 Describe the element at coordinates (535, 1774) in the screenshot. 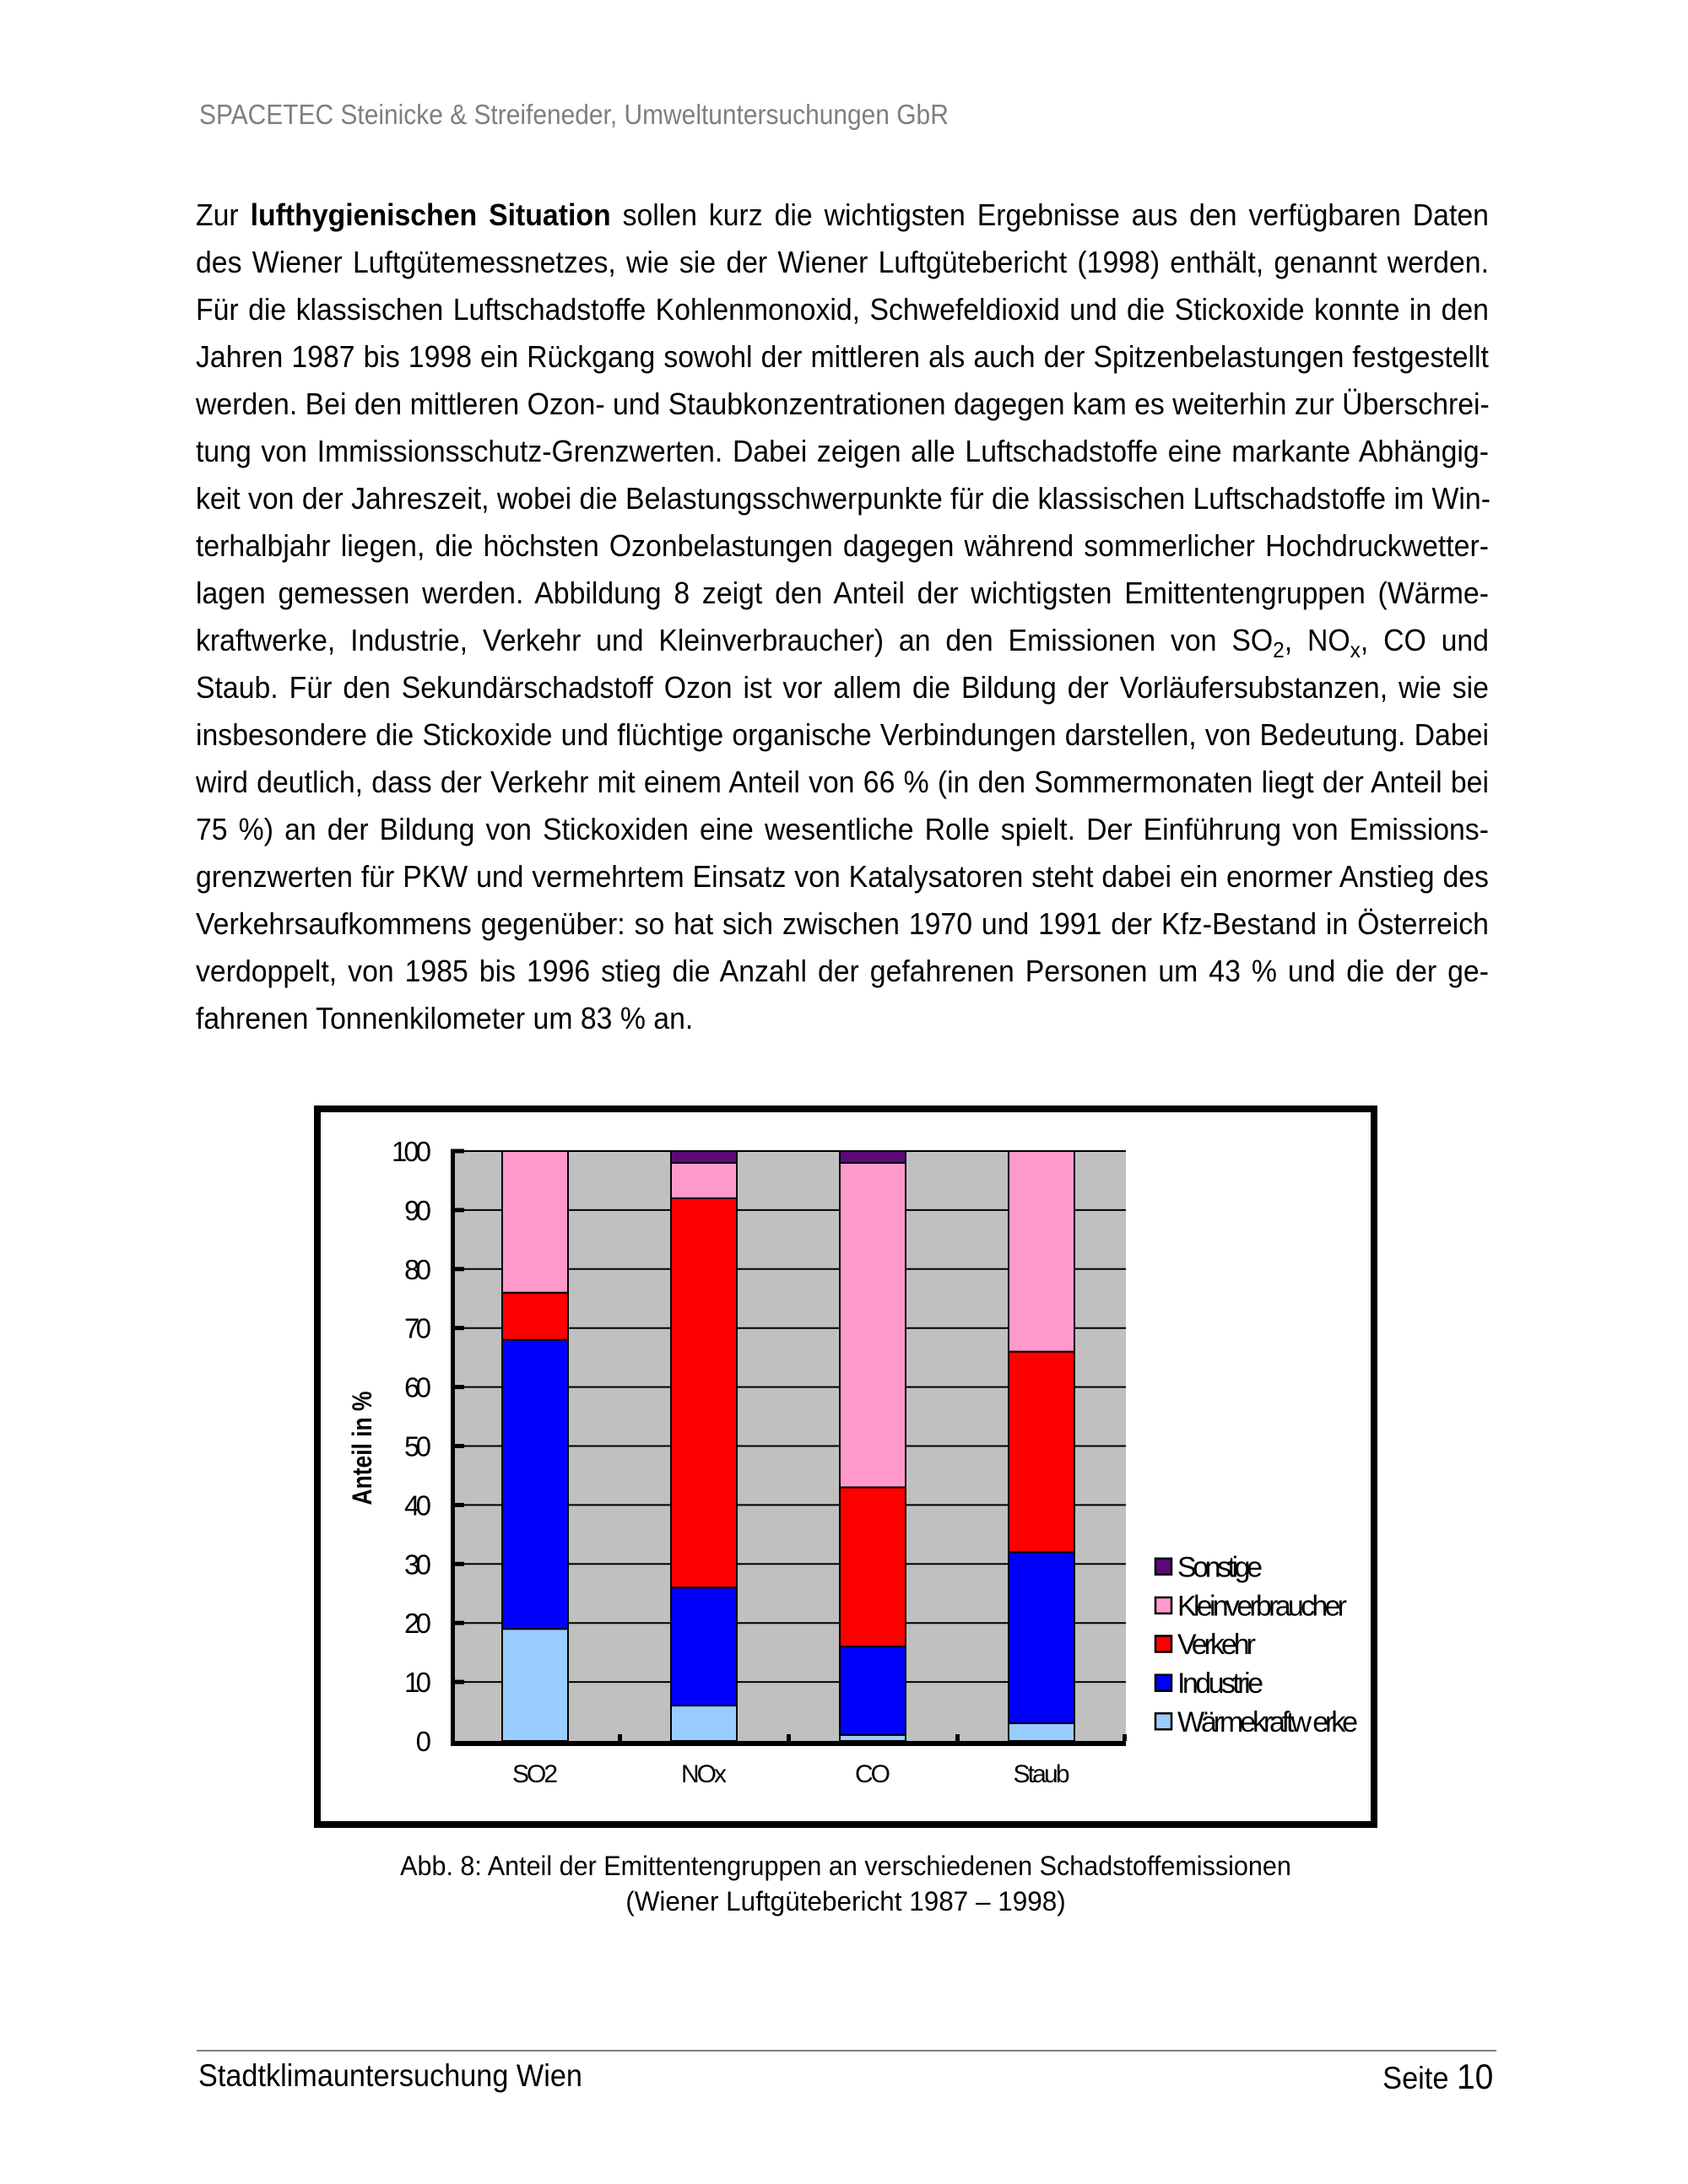

I see `svg-text: SO2` at that location.